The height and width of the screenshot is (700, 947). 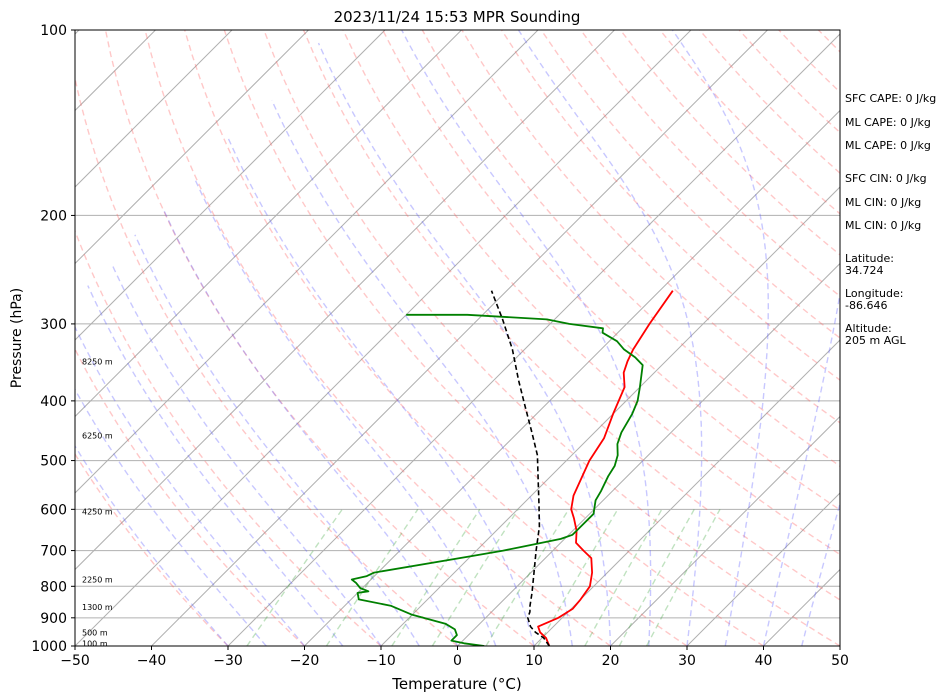 I want to click on x-tick-label: 0, so click(x=457, y=661).